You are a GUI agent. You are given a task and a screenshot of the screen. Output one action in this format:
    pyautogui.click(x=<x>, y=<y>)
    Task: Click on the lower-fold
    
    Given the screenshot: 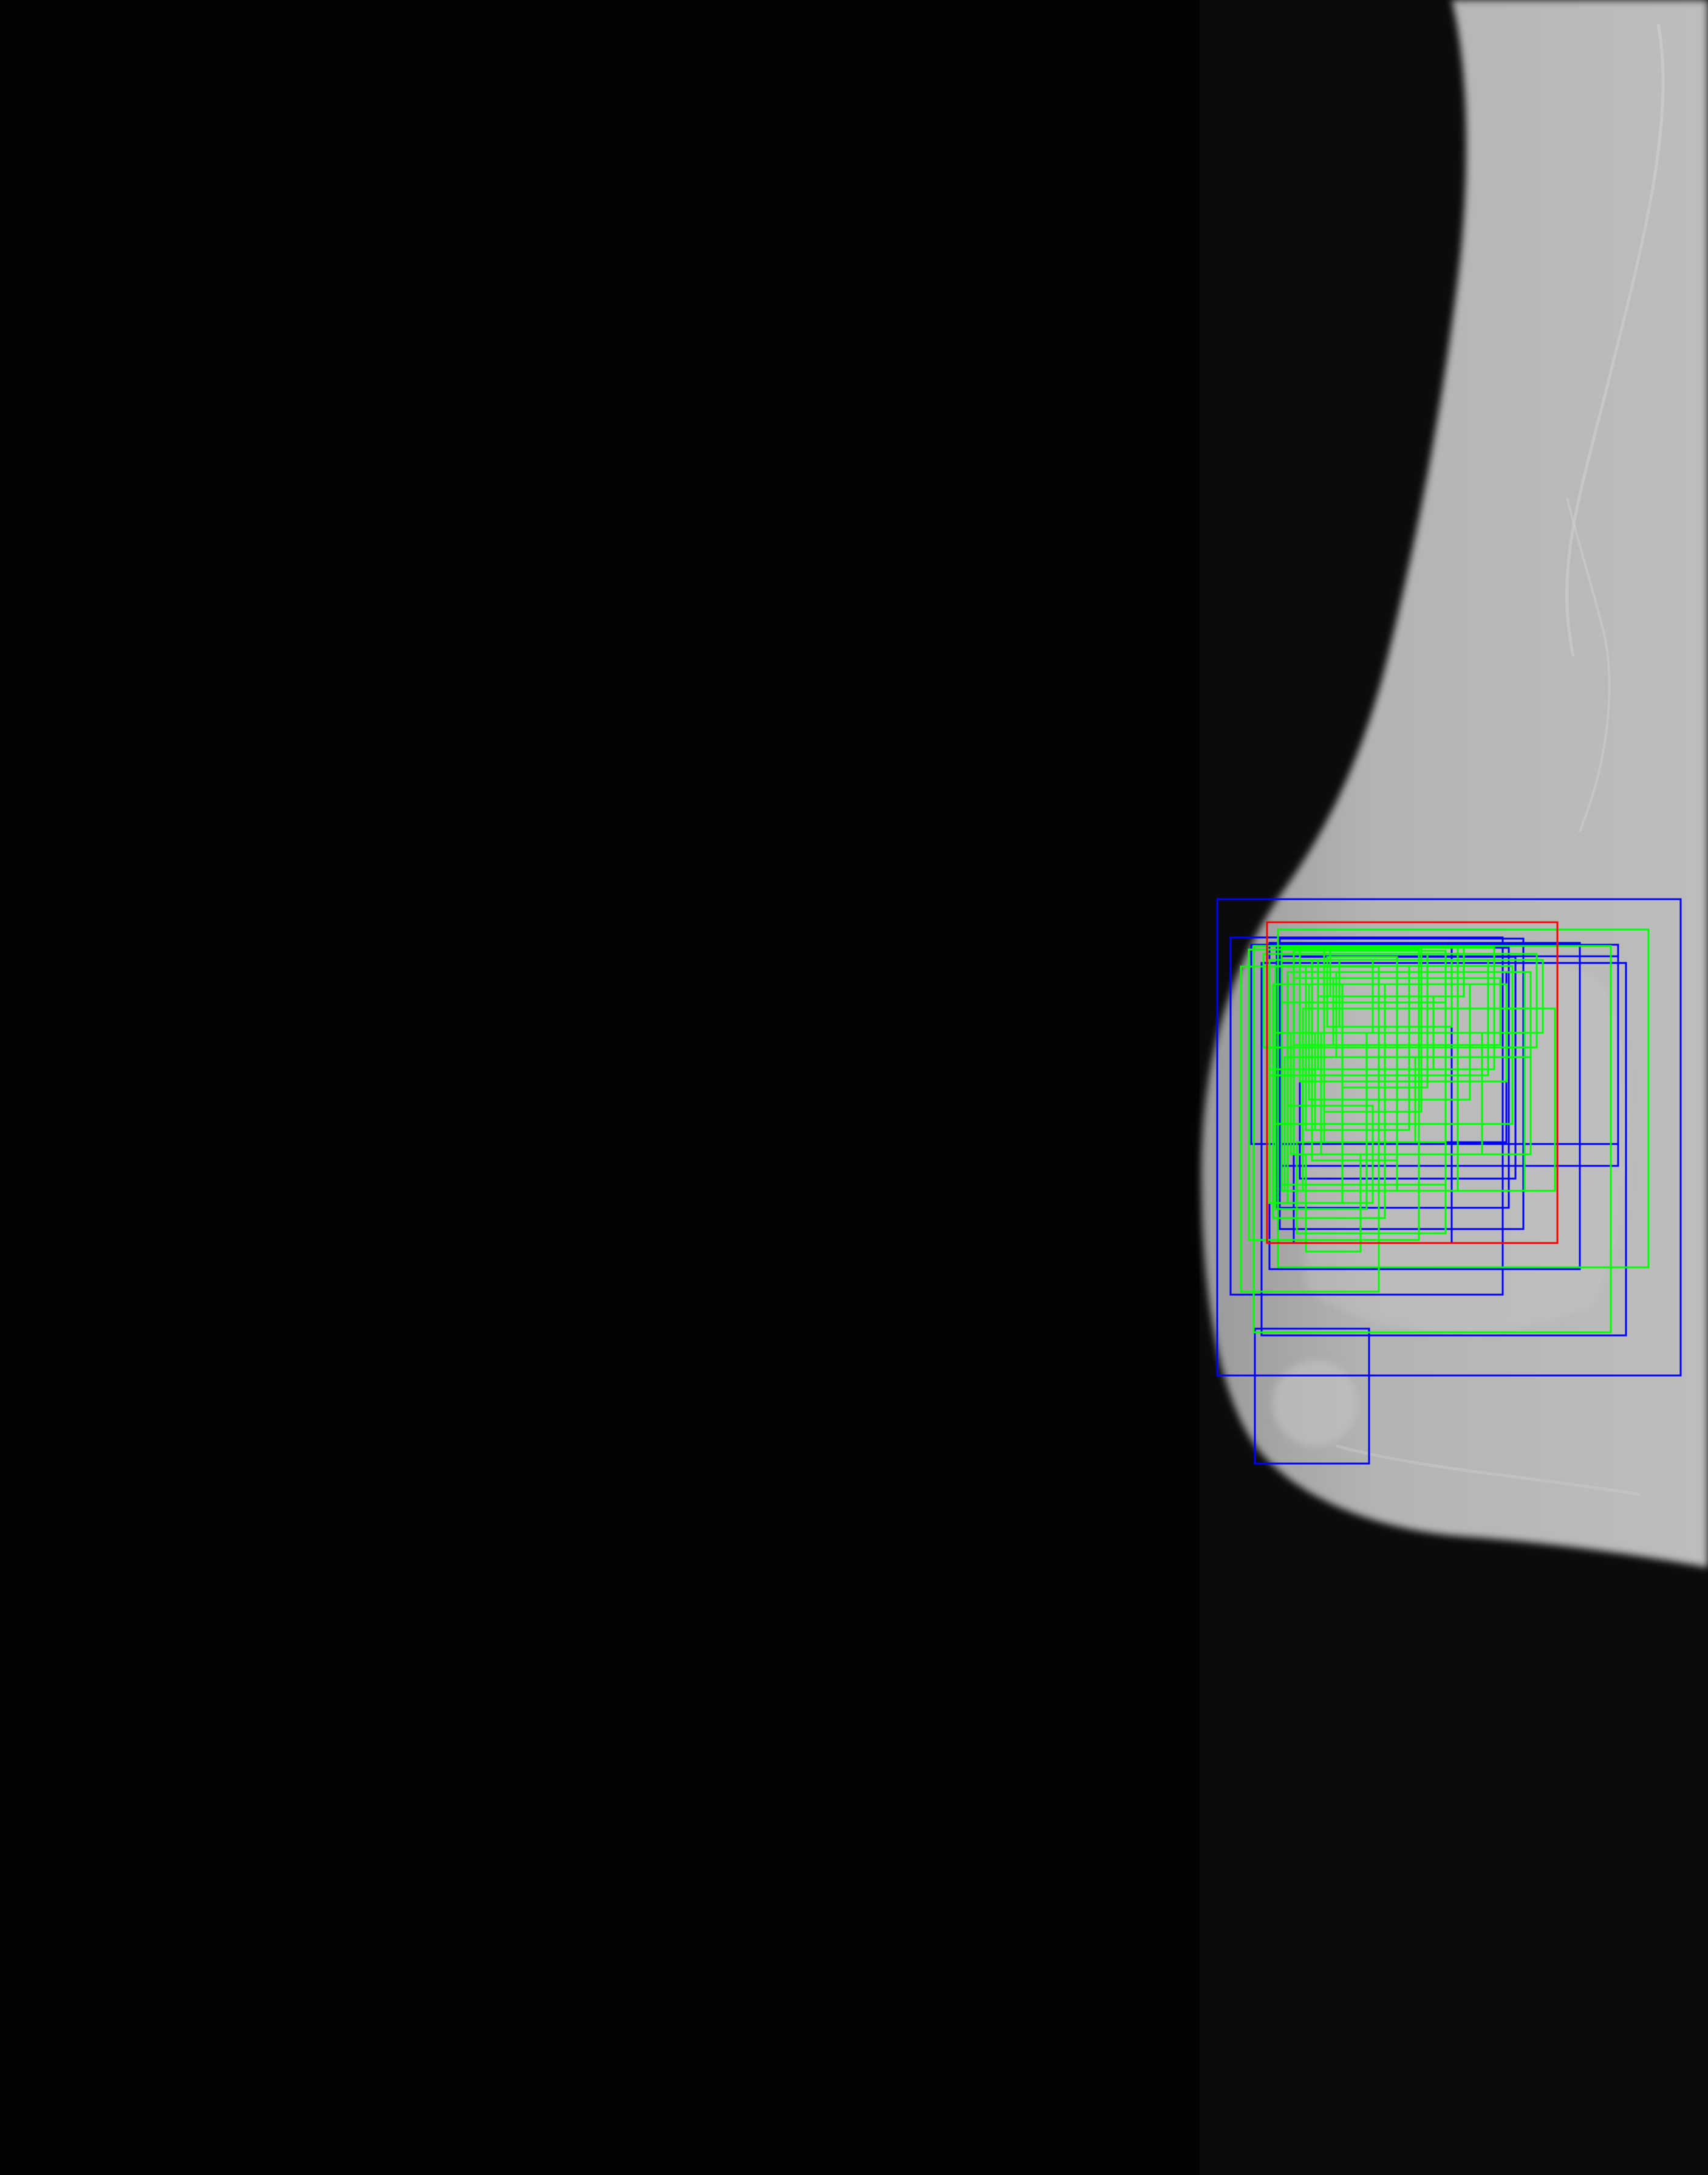 What is the action you would take?
    pyautogui.click(x=1488, y=1470)
    